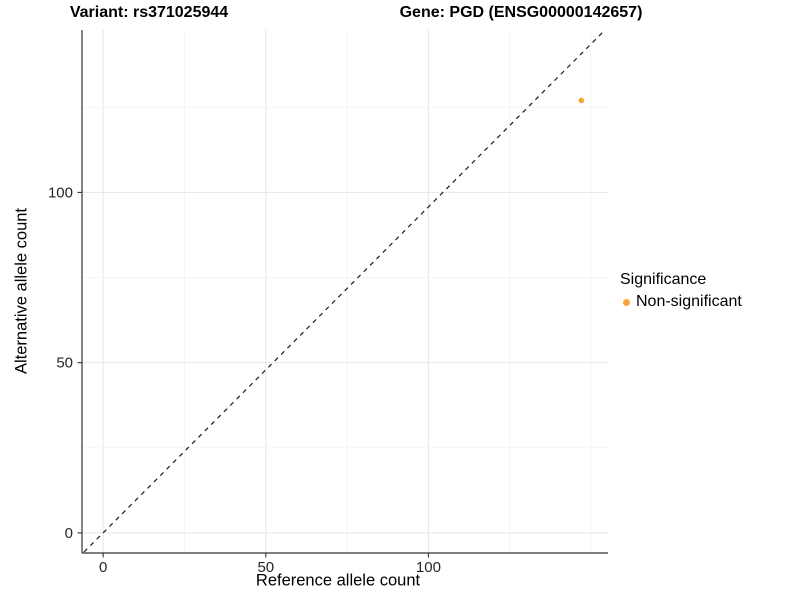 The image size is (800, 600). What do you see at coordinates (21, 291) in the screenshot?
I see `y-axis-title: Alternative allele count` at bounding box center [21, 291].